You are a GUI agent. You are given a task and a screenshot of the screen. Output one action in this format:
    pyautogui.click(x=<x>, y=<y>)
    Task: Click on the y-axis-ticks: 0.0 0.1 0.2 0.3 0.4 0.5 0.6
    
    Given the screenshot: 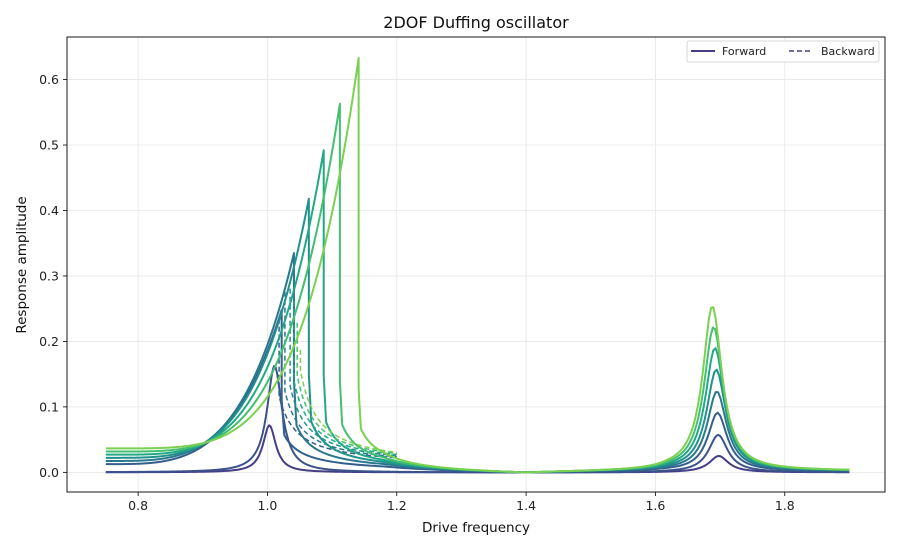 What is the action you would take?
    pyautogui.click(x=53, y=276)
    